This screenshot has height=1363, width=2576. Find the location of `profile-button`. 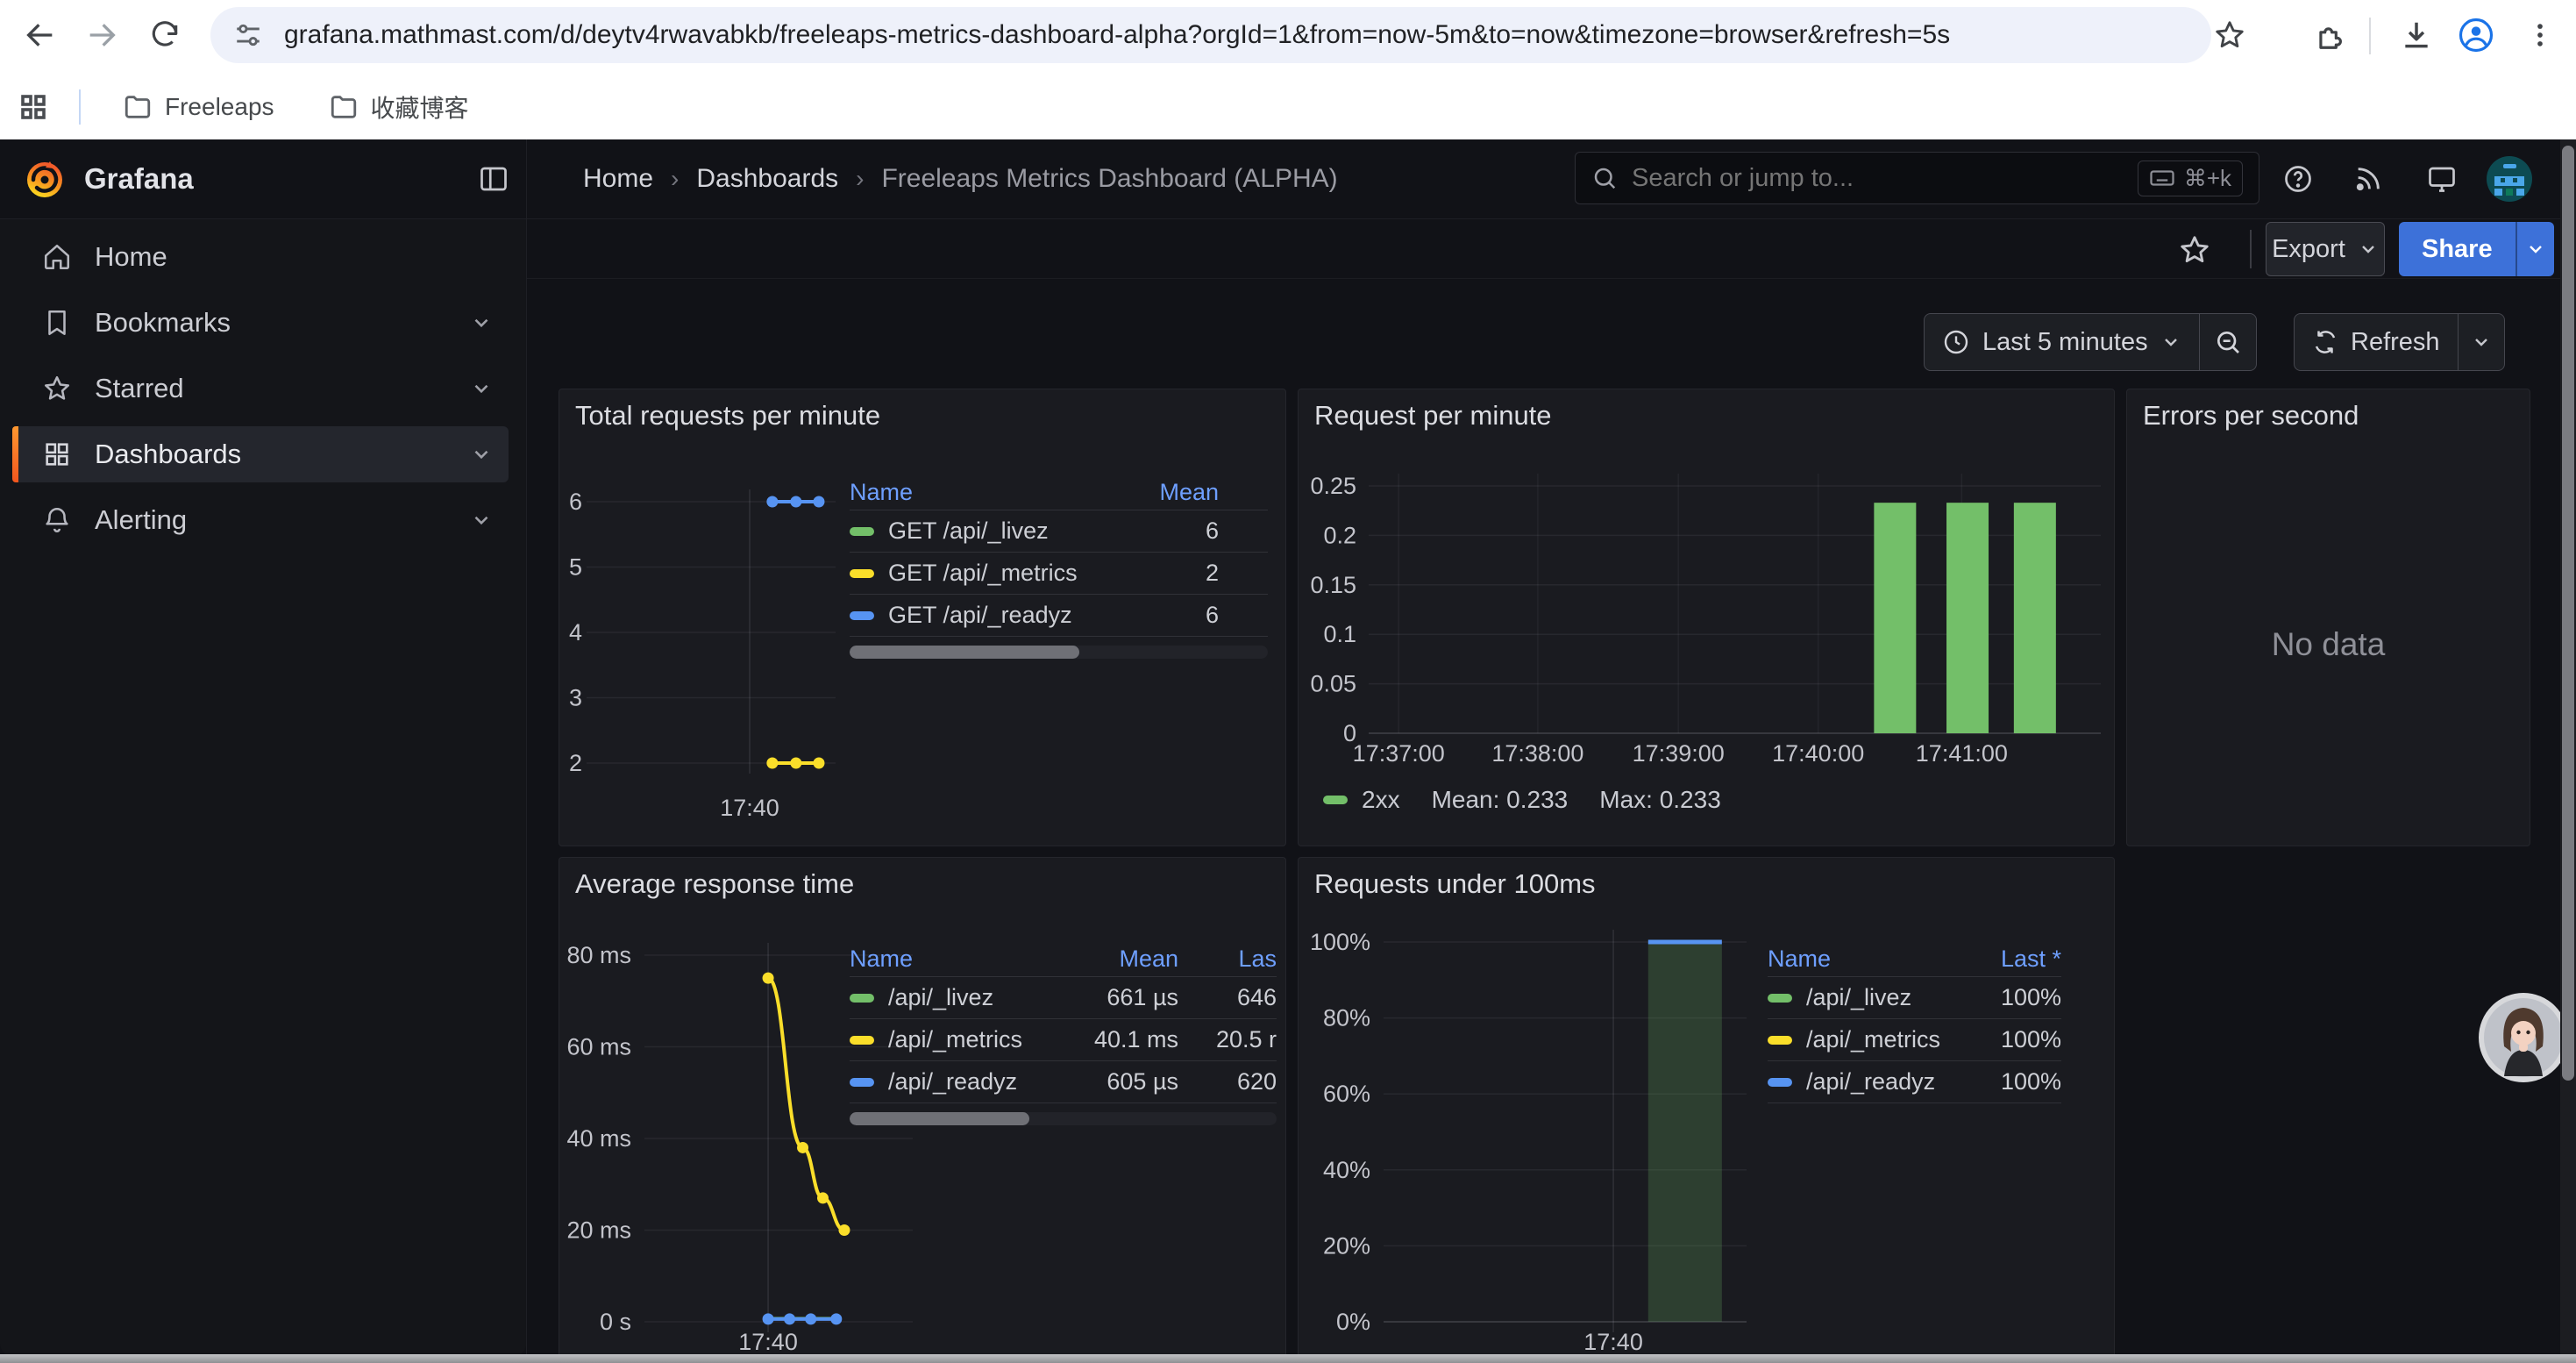

profile-button is located at coordinates (2476, 35).